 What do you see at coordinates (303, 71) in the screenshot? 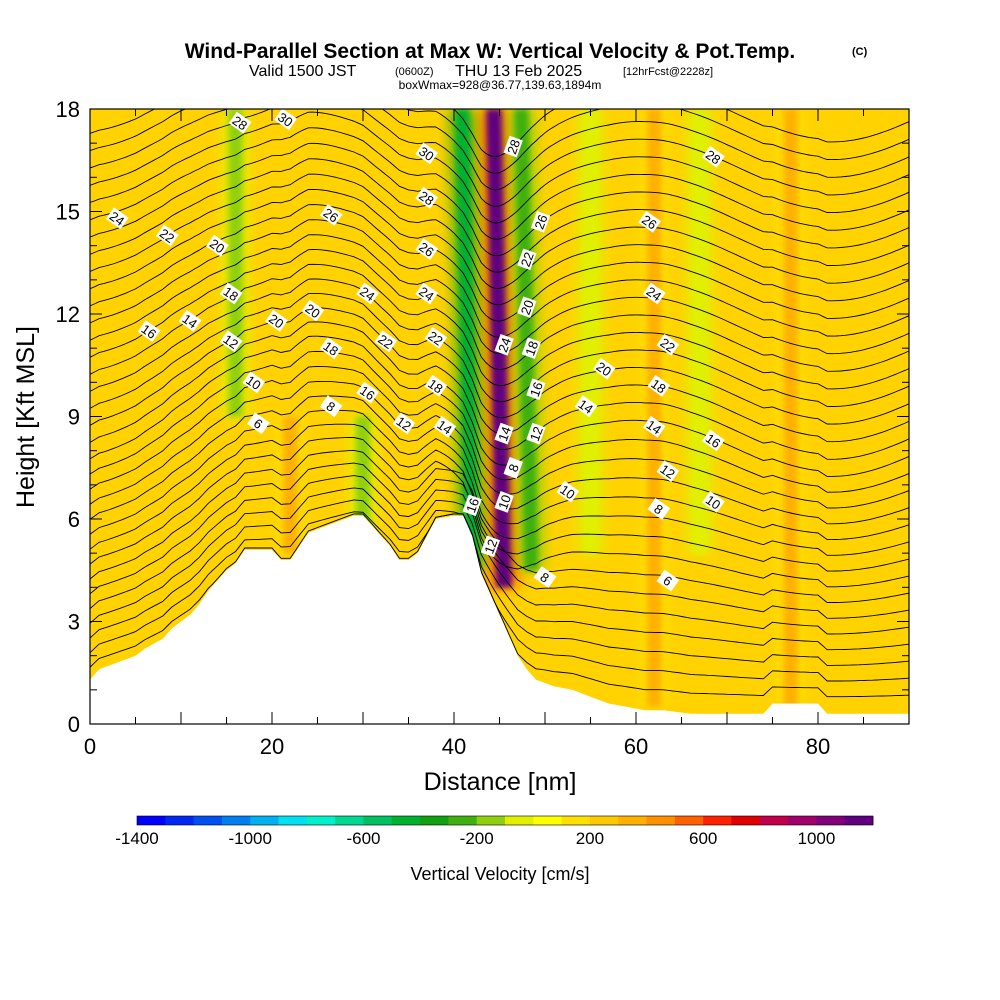
I see `valid-time-prefix: Valid 1500 JST` at bounding box center [303, 71].